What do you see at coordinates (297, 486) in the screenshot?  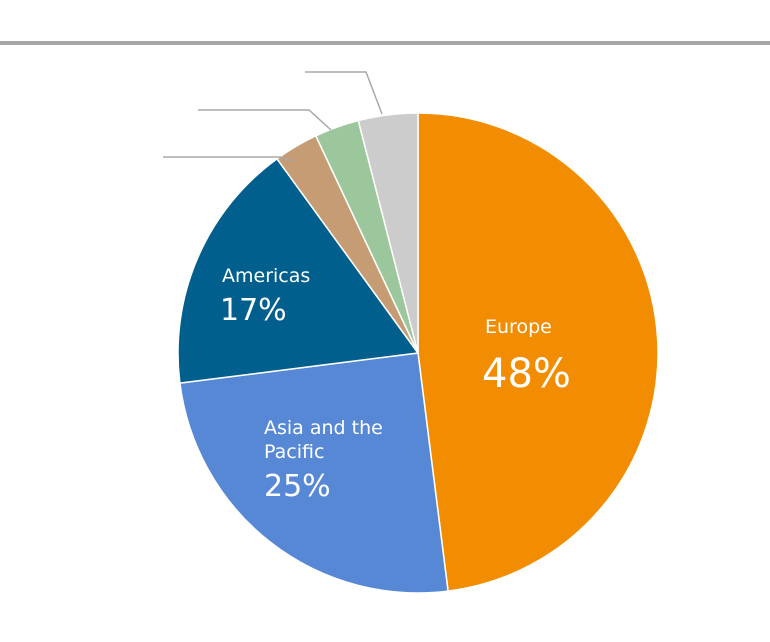 I see `slice-value-asia-pacific: 25%` at bounding box center [297, 486].